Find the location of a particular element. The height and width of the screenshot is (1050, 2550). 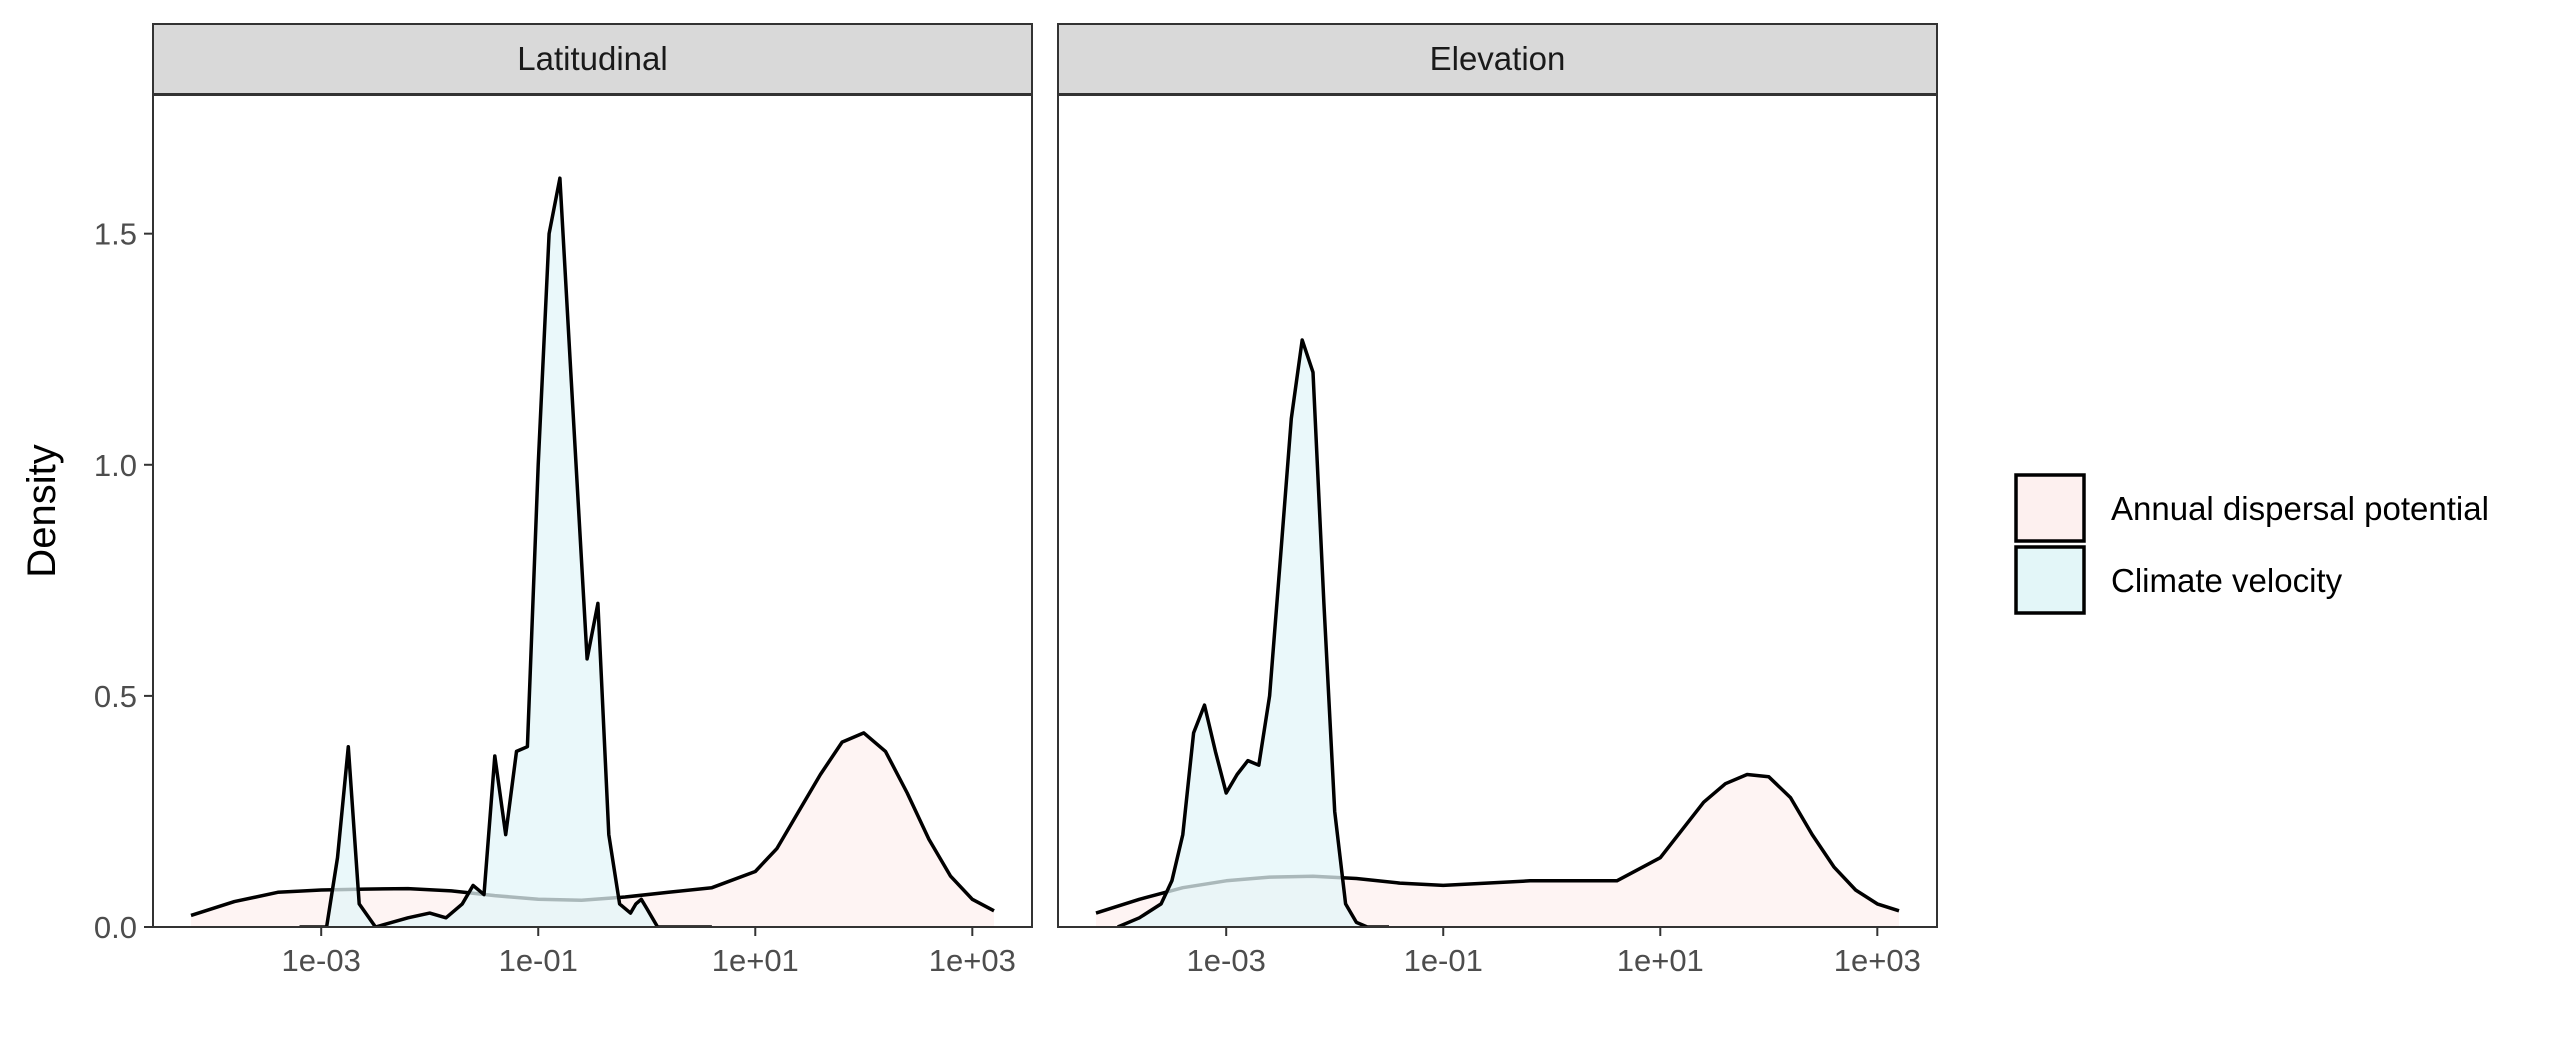

x-tick-label-0-1: 1e-01 is located at coordinates (538, 960).